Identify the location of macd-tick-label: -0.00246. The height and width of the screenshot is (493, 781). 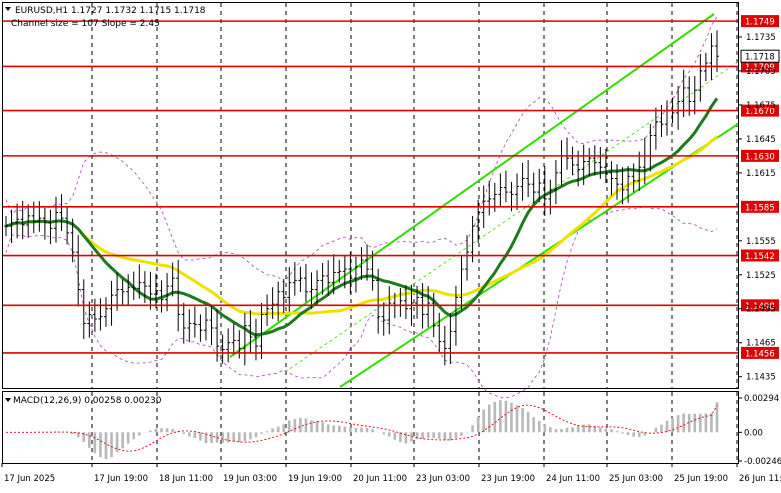
(762, 462).